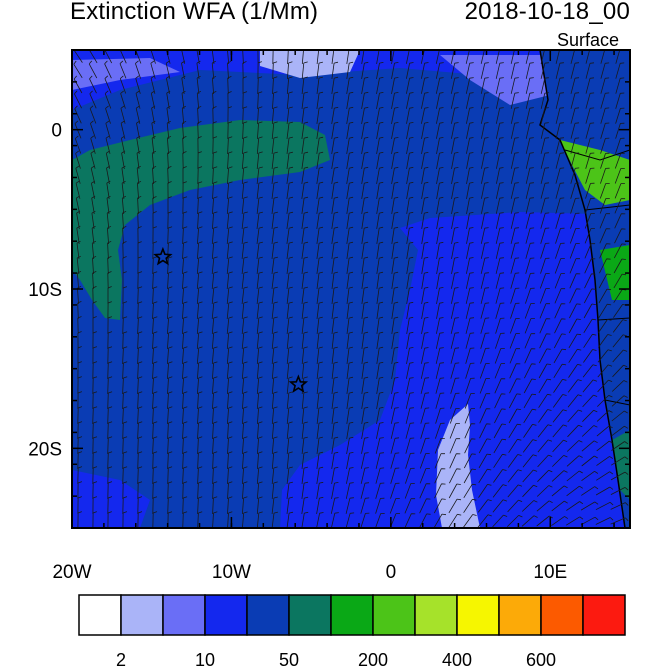 This screenshot has width=650, height=671. I want to click on station-markers, so click(231, 319).